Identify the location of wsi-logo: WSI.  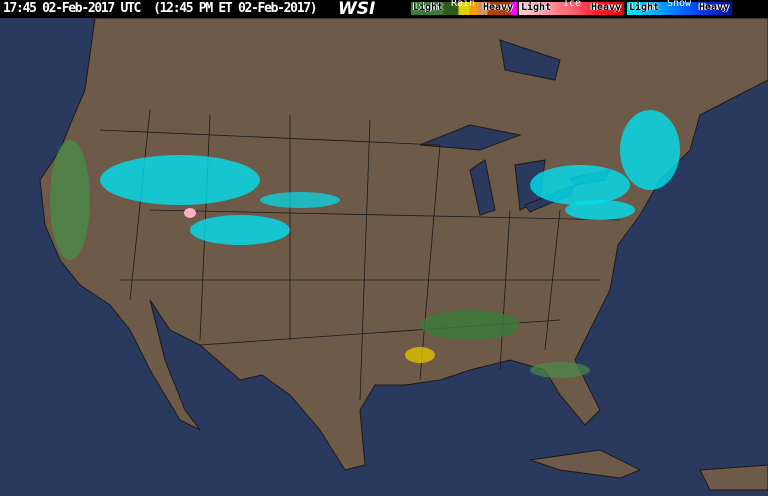
(357, 9).